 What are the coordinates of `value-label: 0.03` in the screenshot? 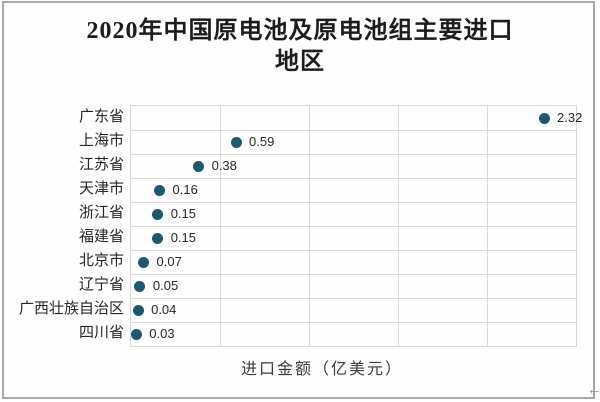 It's located at (162, 333).